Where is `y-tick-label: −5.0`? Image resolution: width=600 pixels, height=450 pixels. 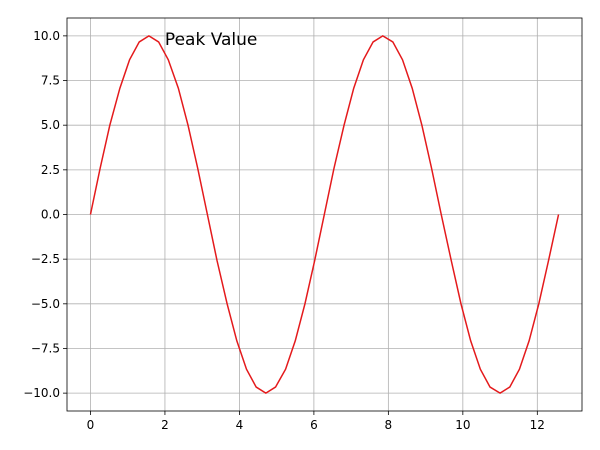
y-tick-label: −5.0 is located at coordinates (45, 304).